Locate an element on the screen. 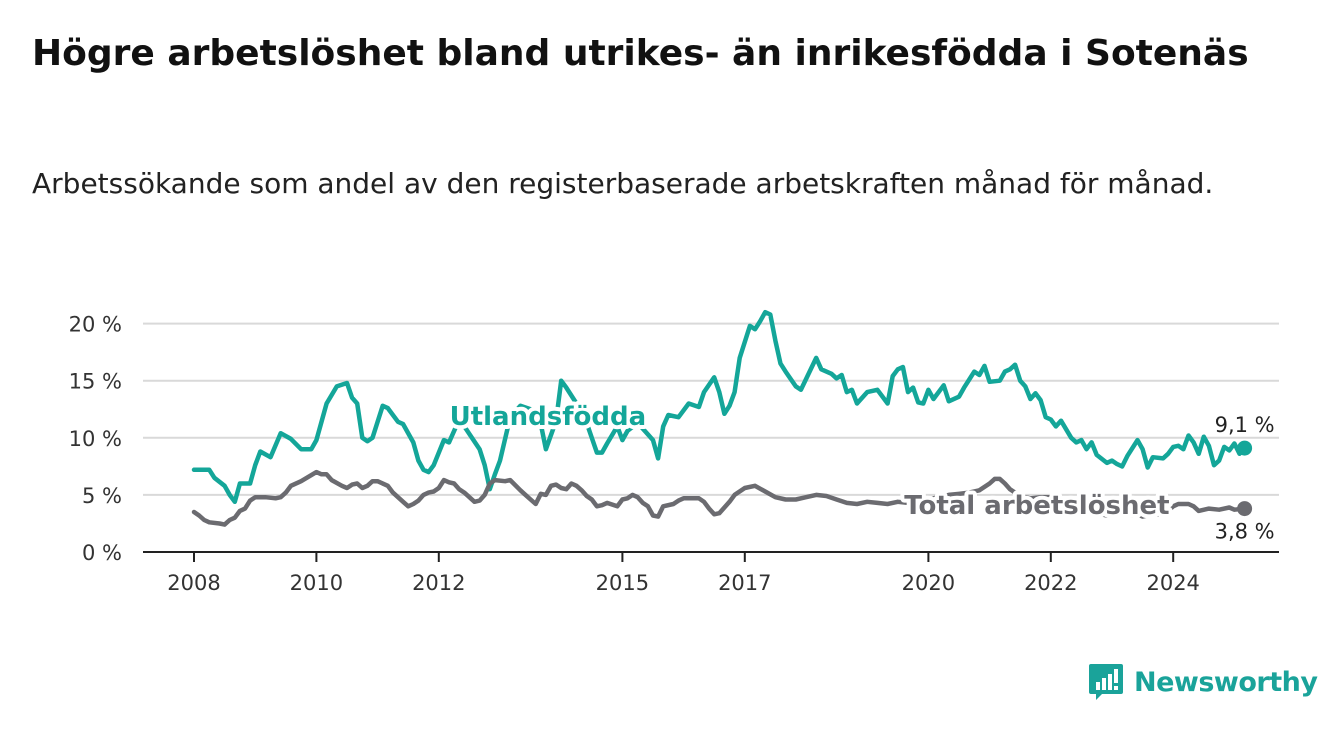  y-tick-label: 10 % is located at coordinates (95, 439).